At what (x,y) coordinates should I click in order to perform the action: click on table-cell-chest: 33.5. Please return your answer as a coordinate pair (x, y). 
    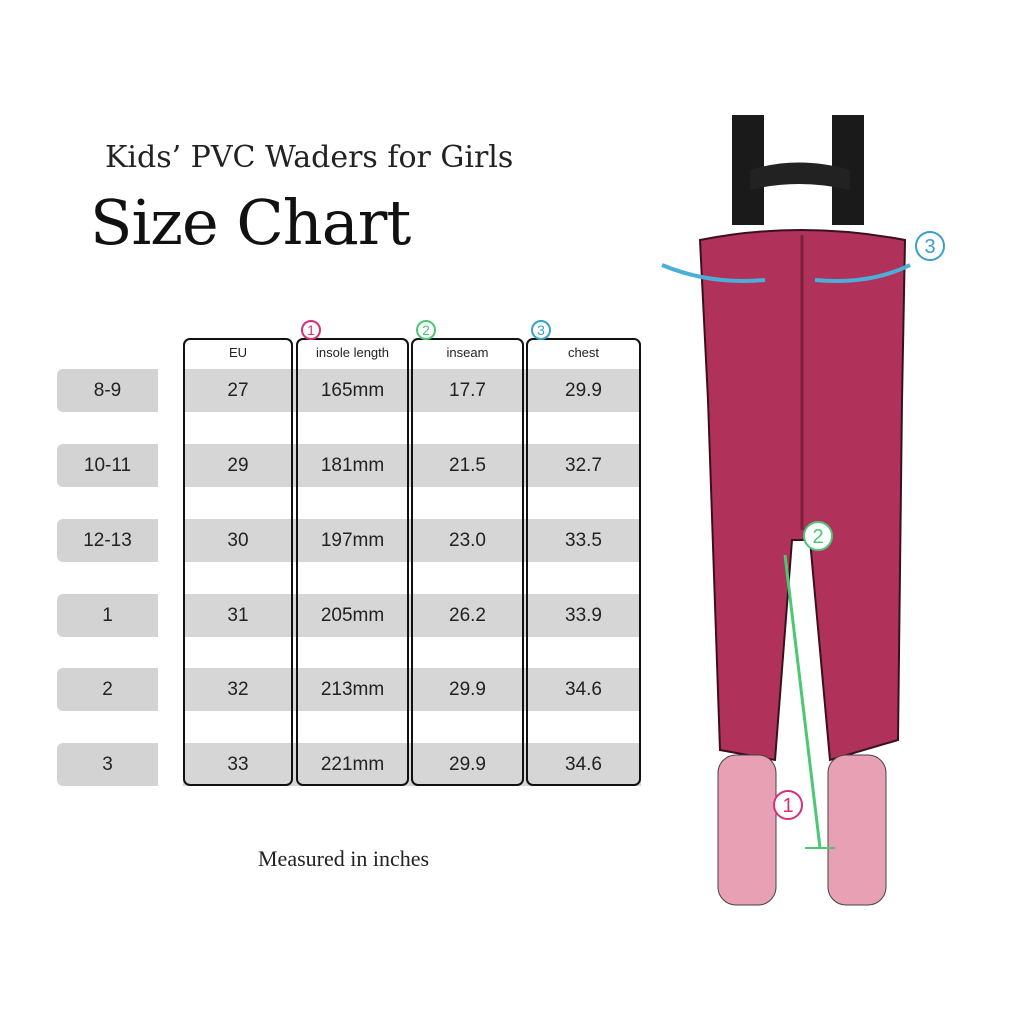
    Looking at the image, I should click on (583, 540).